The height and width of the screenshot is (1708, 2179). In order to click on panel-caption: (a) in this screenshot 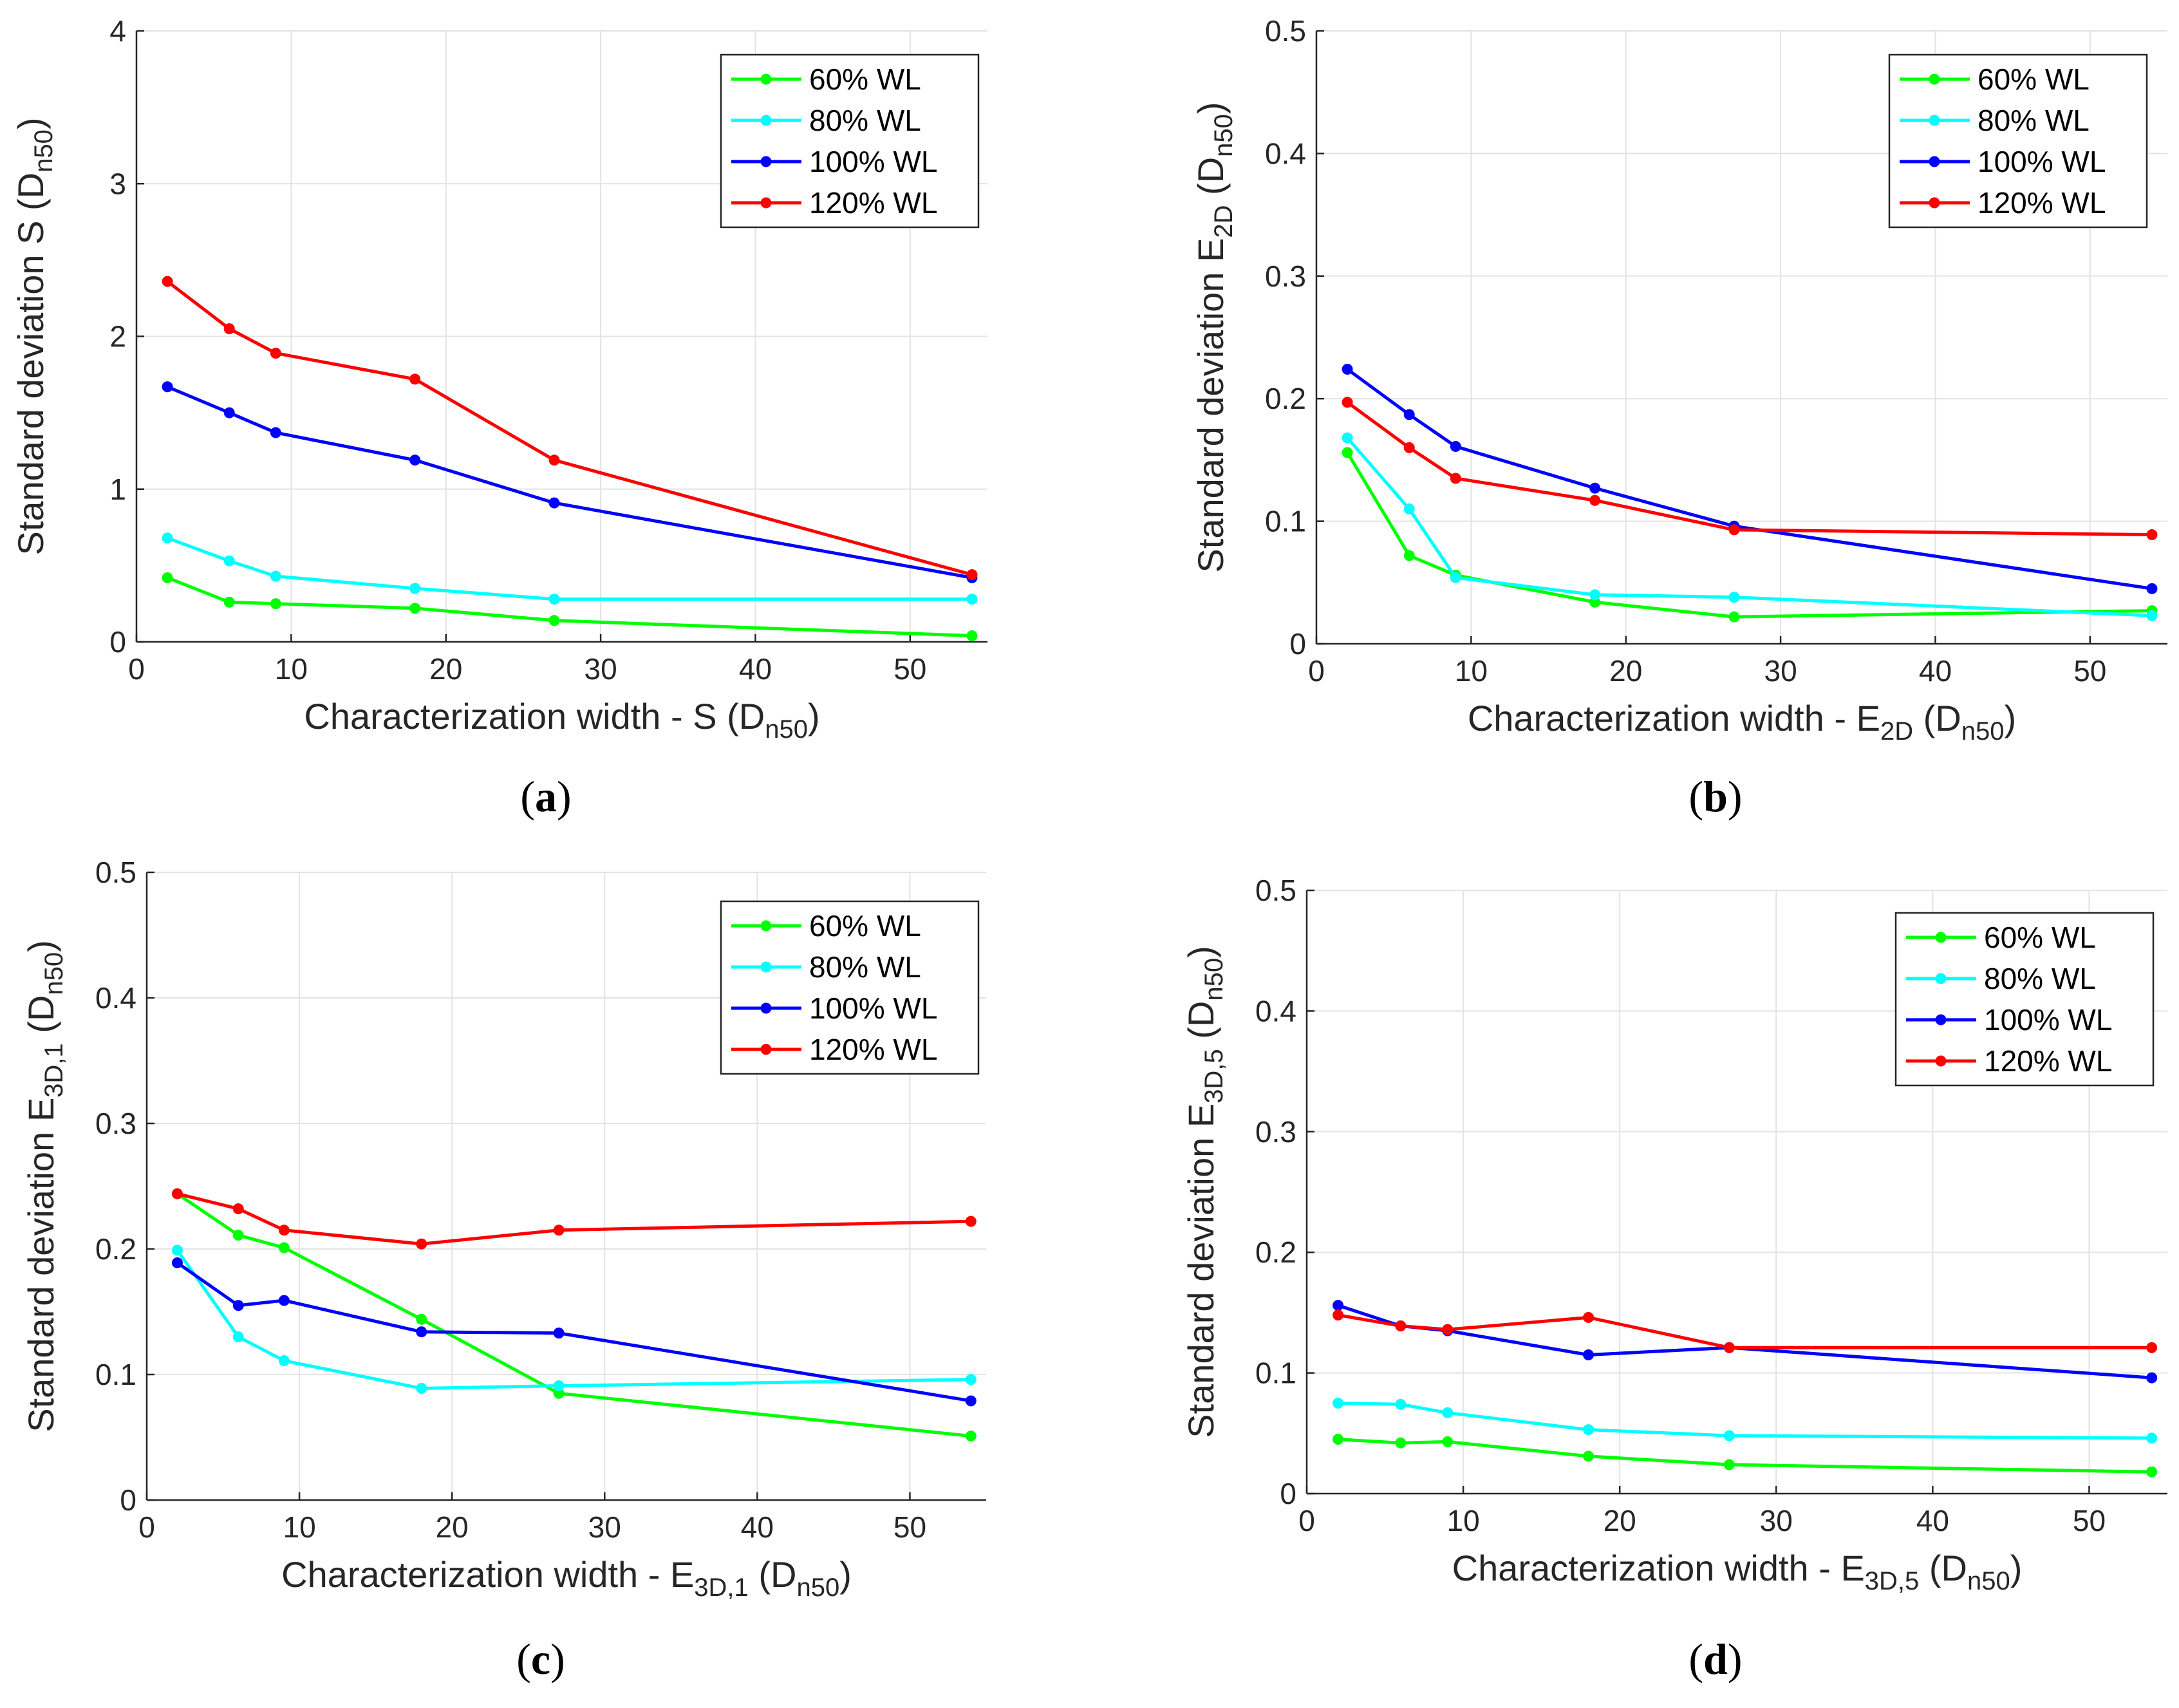, I will do `click(545, 796)`.